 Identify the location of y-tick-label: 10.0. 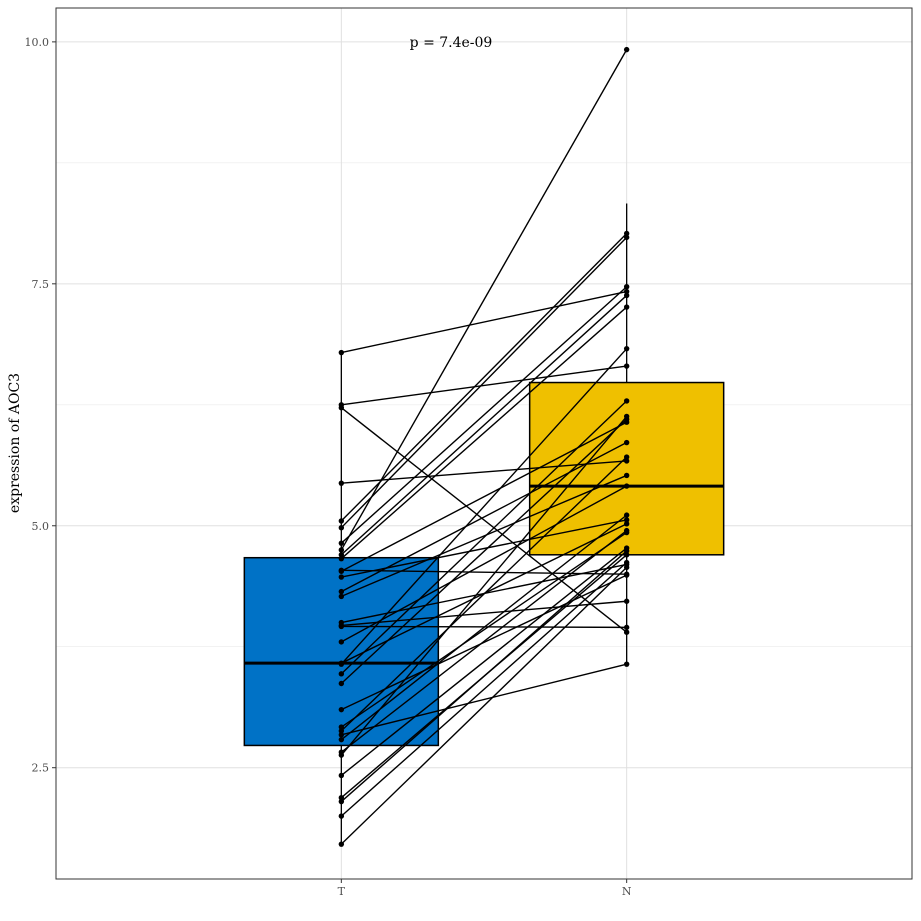
(37, 42).